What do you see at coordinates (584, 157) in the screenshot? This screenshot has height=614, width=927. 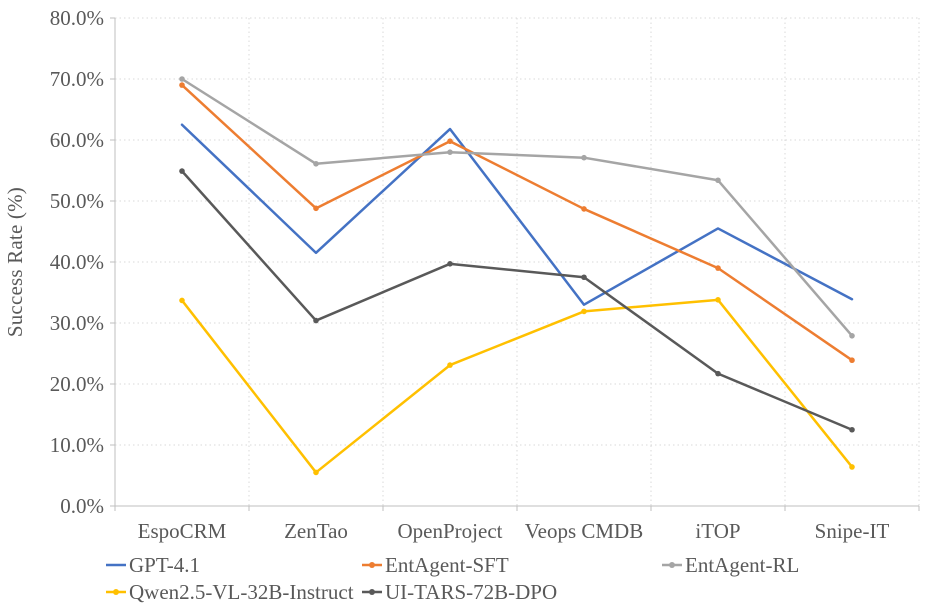 I see `data-point-entagent-rl-veops-cmdb` at bounding box center [584, 157].